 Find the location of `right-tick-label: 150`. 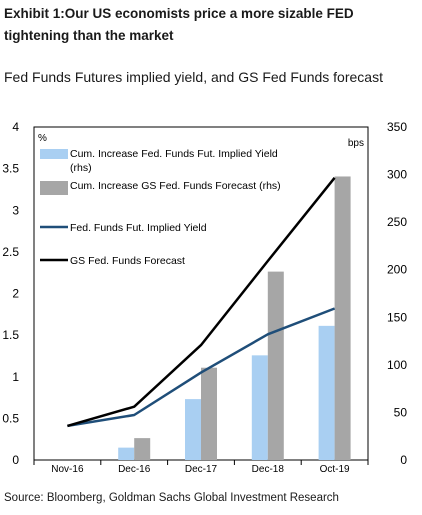

right-tick-label: 150 is located at coordinates (397, 317).